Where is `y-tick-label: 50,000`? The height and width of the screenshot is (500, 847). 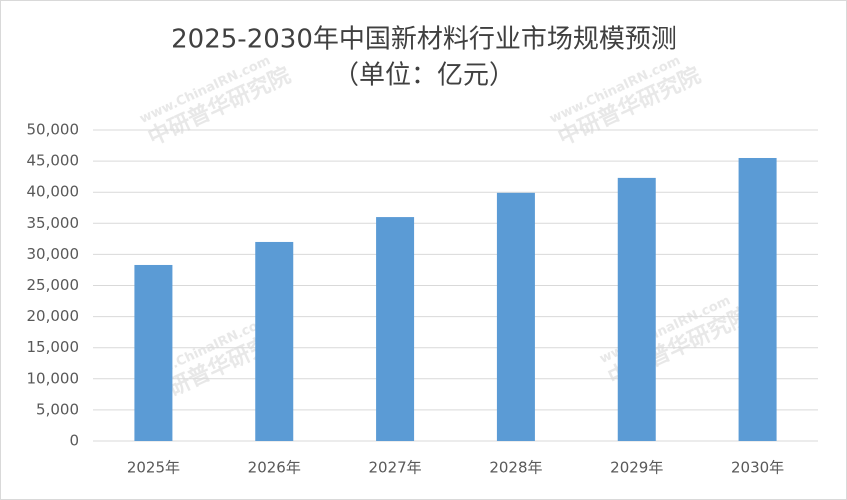
y-tick-label: 50,000 is located at coordinates (53, 130).